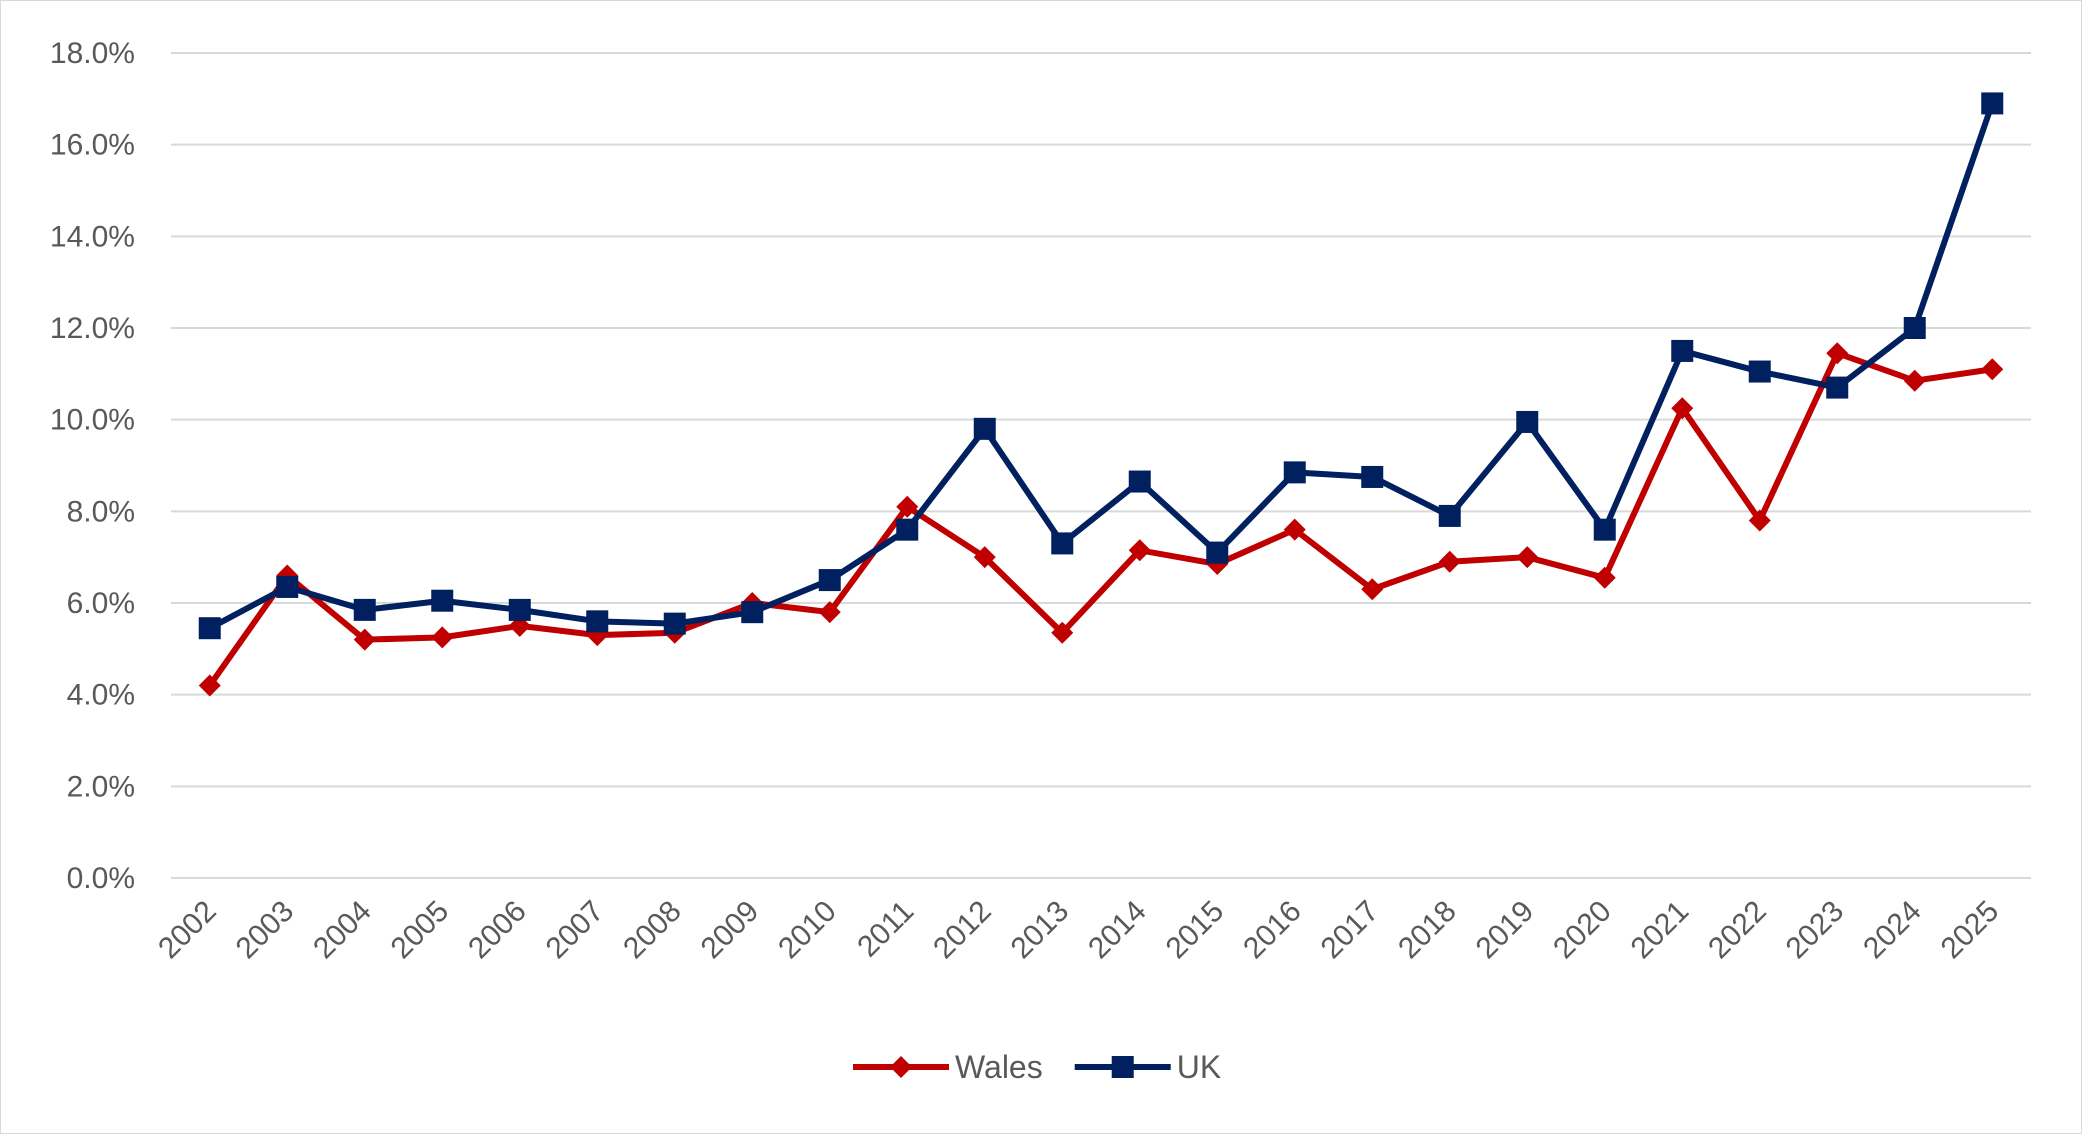  Describe the element at coordinates (1117, 930) in the screenshot. I see `x-tick-label: 2014` at that location.